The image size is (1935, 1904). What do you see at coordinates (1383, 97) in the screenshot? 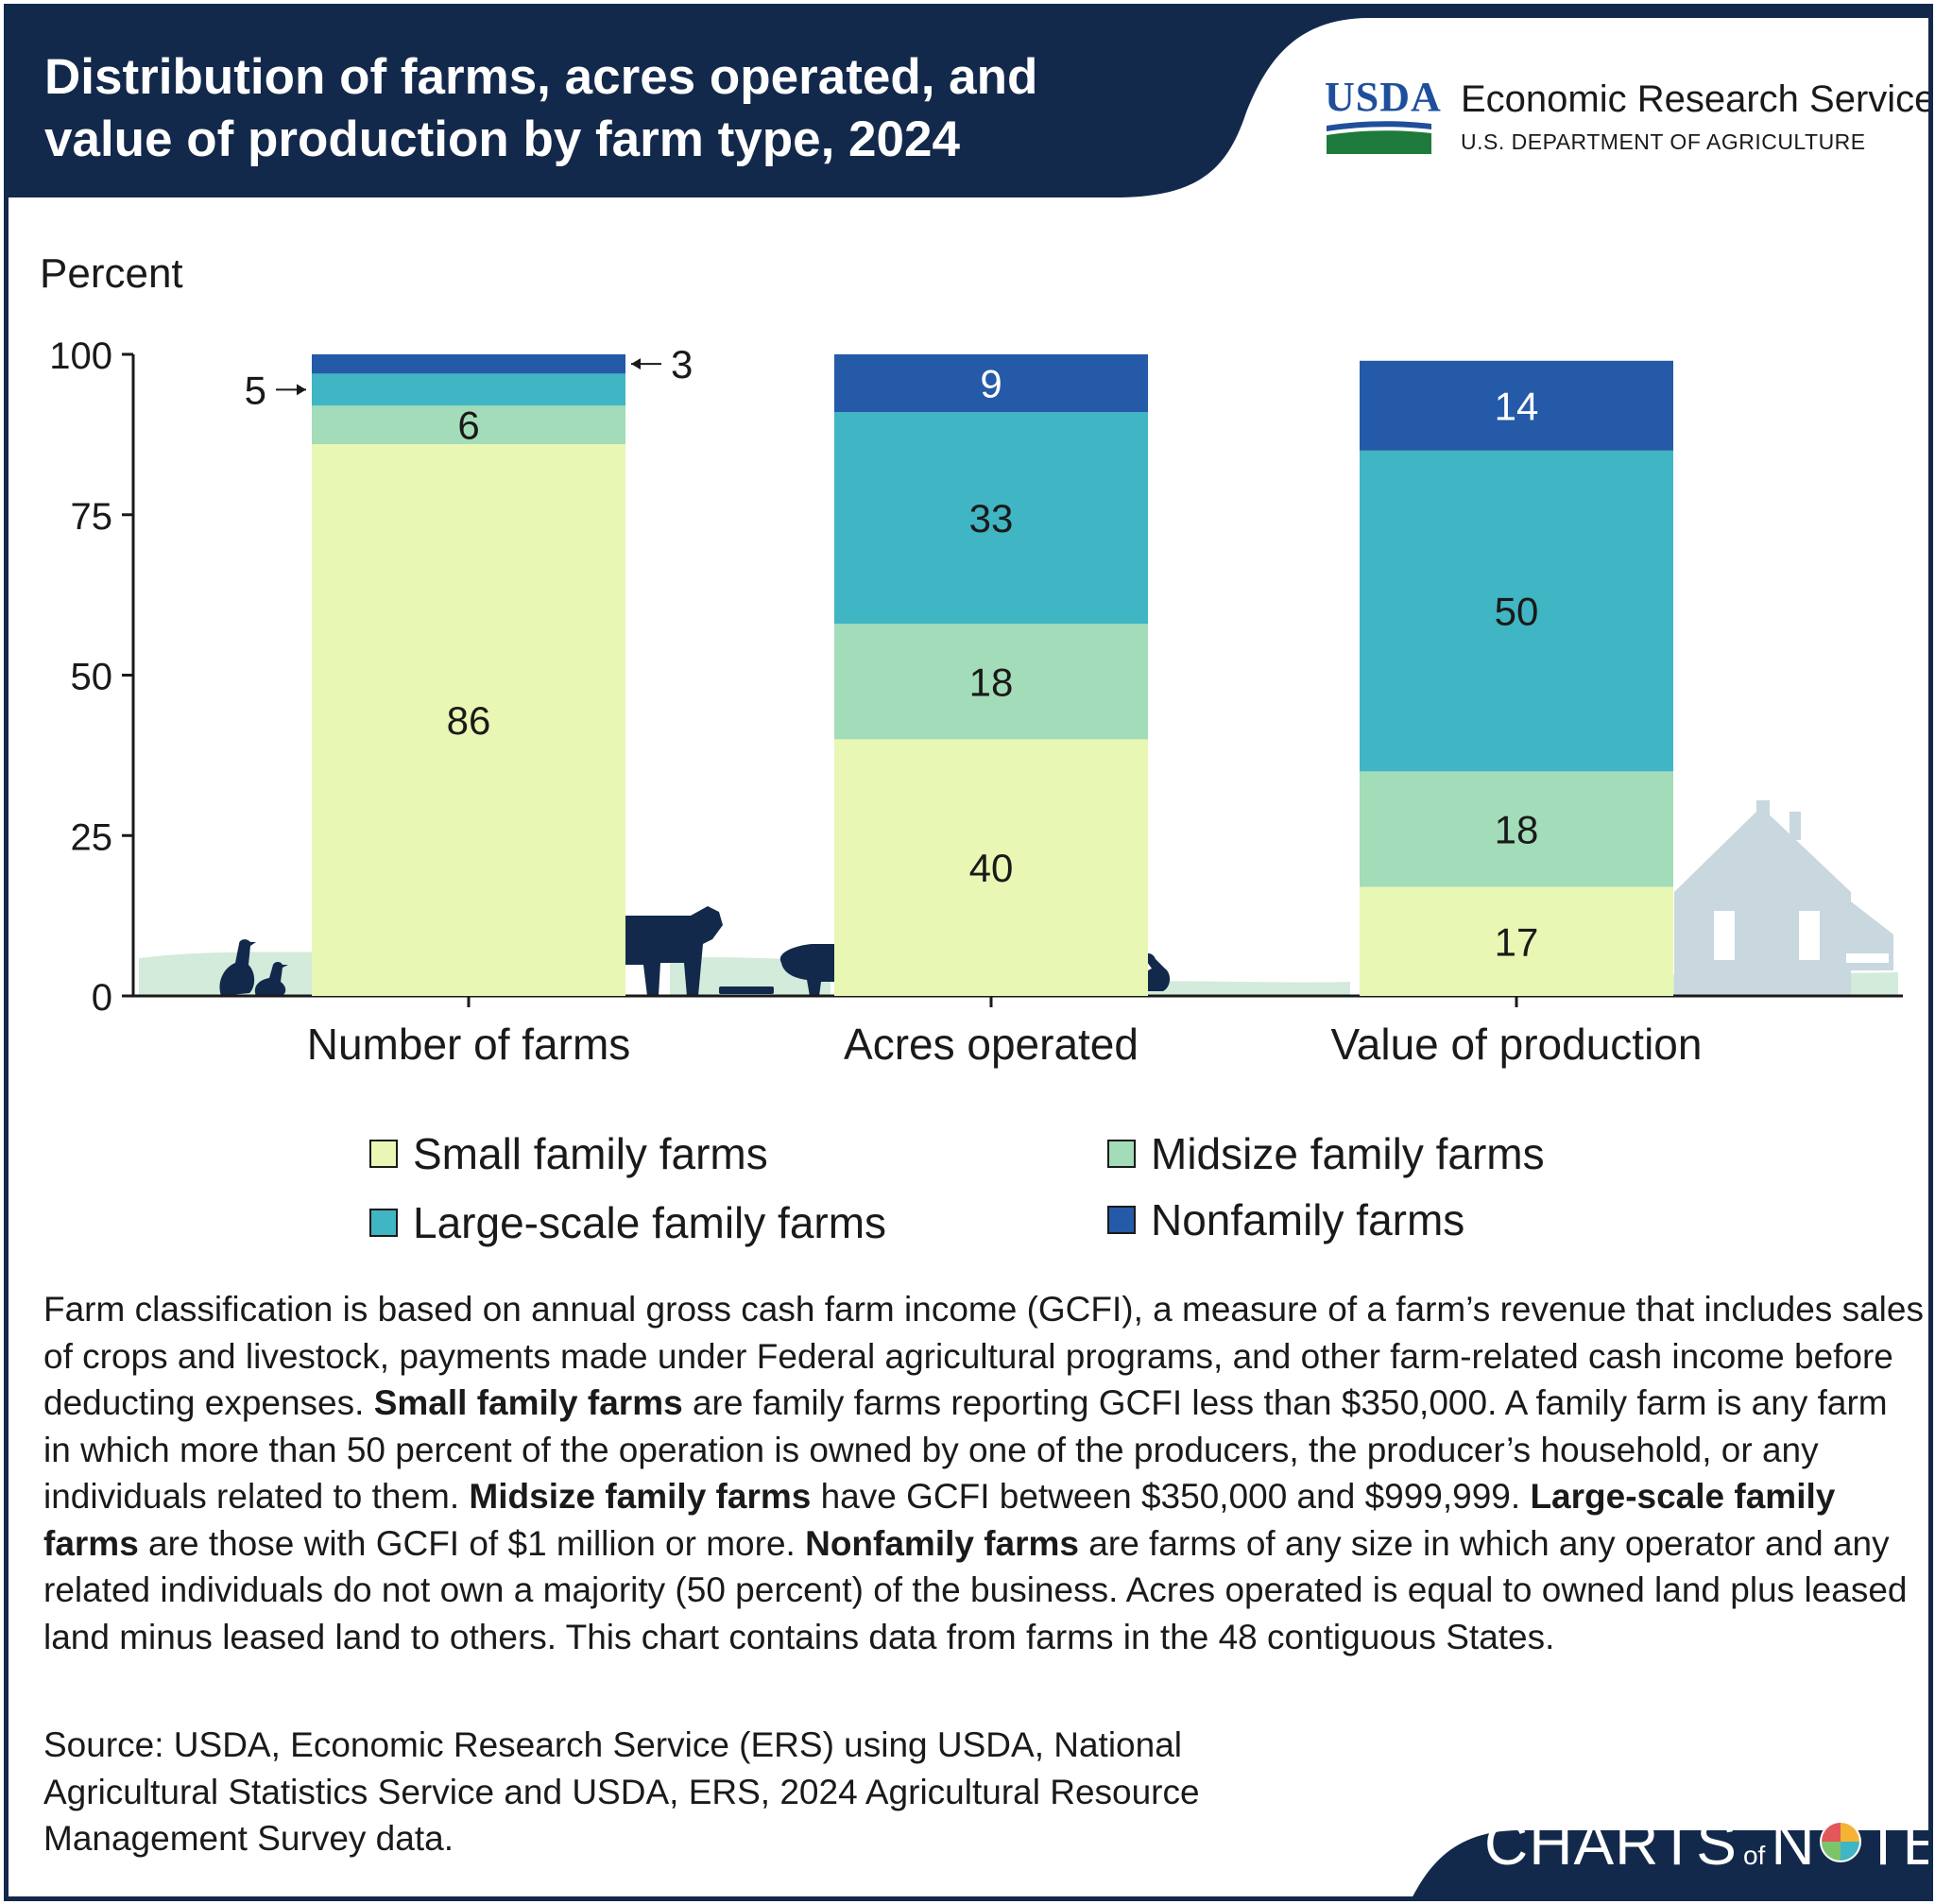
I see `usda-logo-text: USDA` at bounding box center [1383, 97].